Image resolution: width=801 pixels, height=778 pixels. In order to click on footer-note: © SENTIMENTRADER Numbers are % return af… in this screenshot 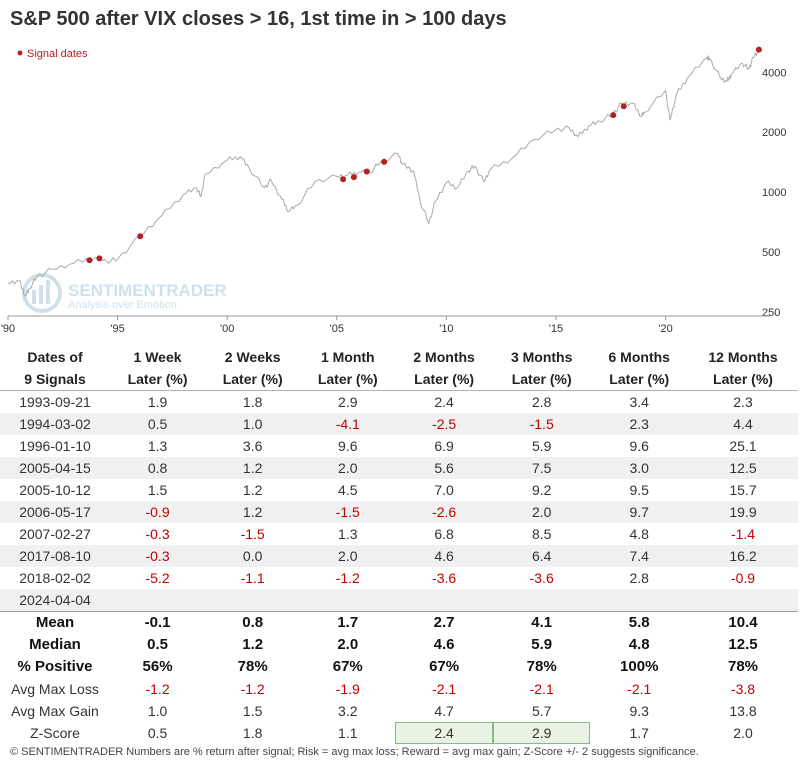, I will do `click(354, 752)`.